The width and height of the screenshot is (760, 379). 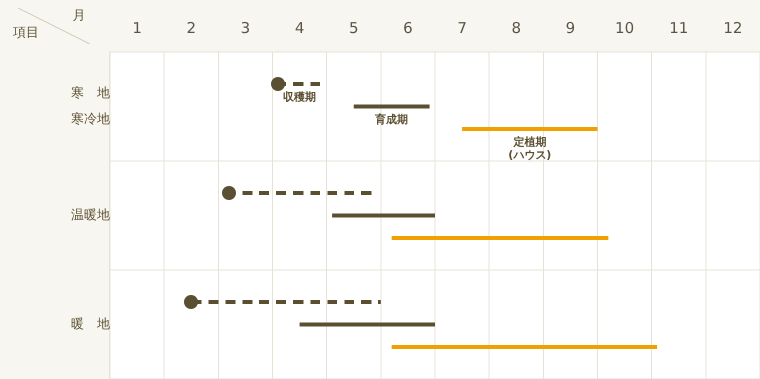 What do you see at coordinates (732, 27) in the screenshot?
I see `x-tick-label: 12` at bounding box center [732, 27].